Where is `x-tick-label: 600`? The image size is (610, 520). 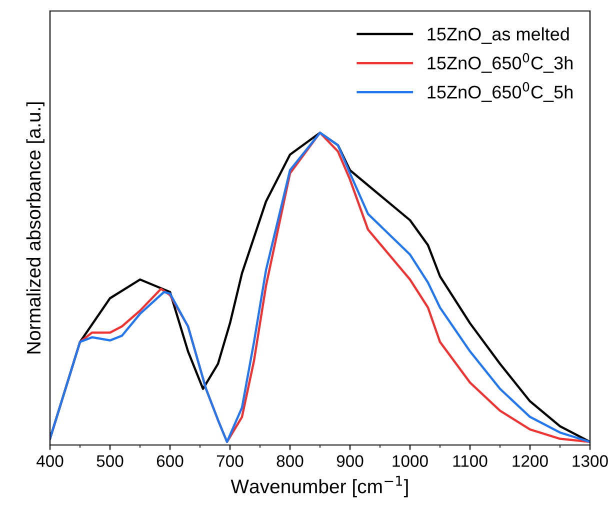
x-tick-label: 600 is located at coordinates (170, 461).